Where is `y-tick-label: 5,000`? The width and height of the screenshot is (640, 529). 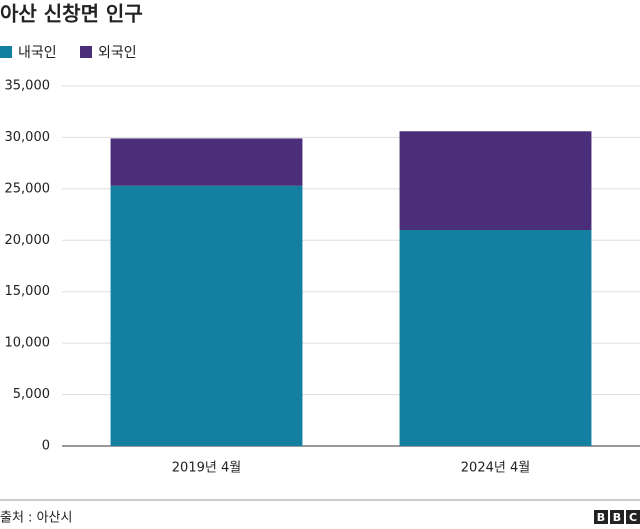 y-tick-label: 5,000 is located at coordinates (31, 394).